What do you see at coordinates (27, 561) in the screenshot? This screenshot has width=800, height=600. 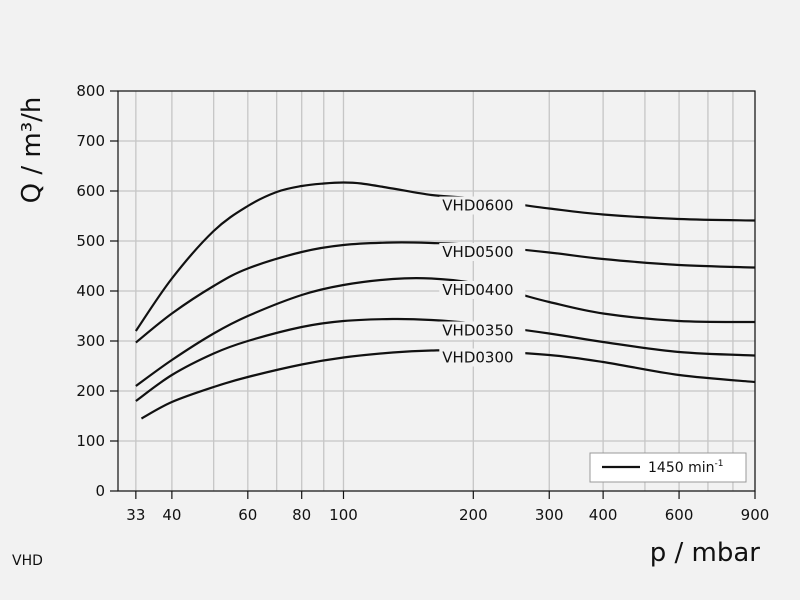 I see `footer-tag: VHD` at bounding box center [27, 561].